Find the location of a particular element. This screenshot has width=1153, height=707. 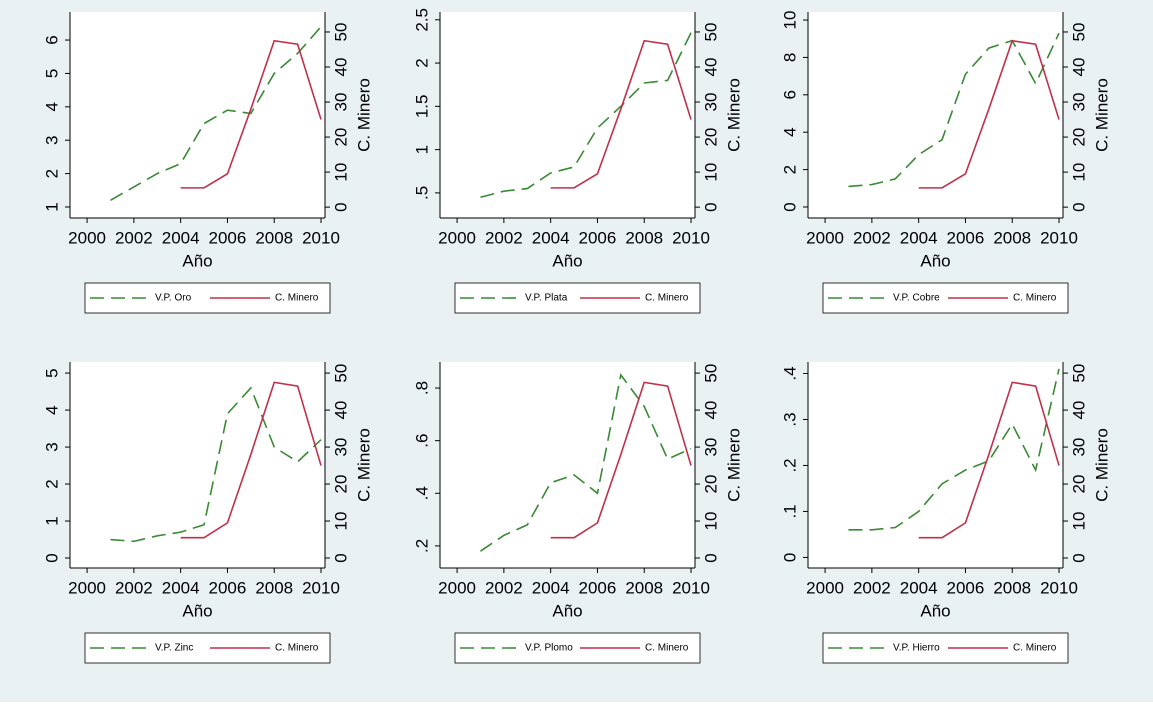

y-tick-label: .8 is located at coordinates (421, 388).